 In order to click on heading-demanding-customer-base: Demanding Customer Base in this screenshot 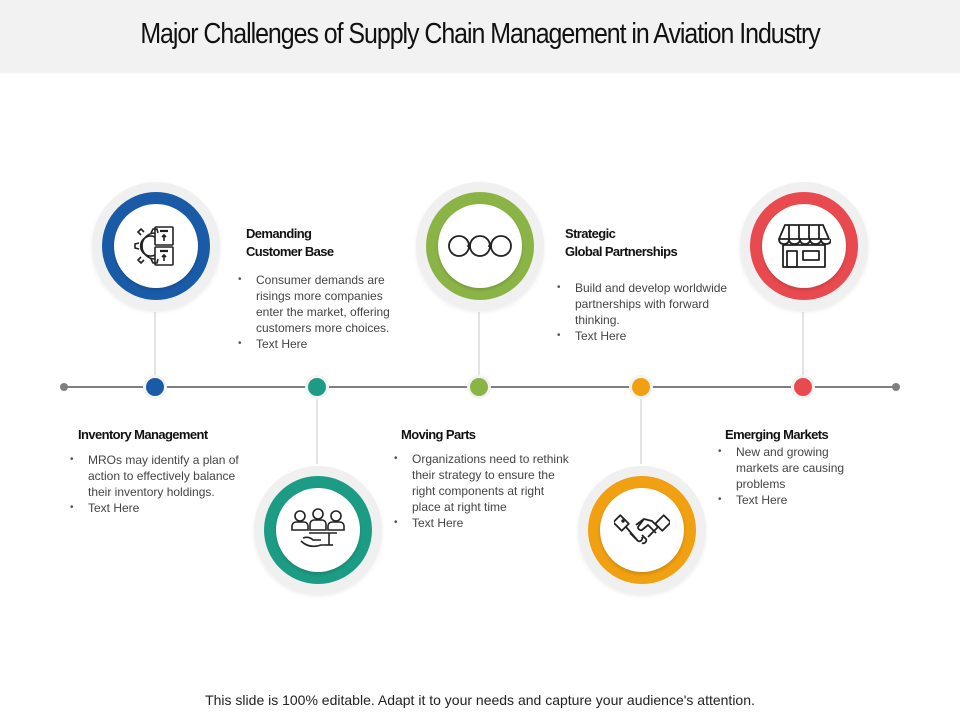, I will do `click(290, 243)`.